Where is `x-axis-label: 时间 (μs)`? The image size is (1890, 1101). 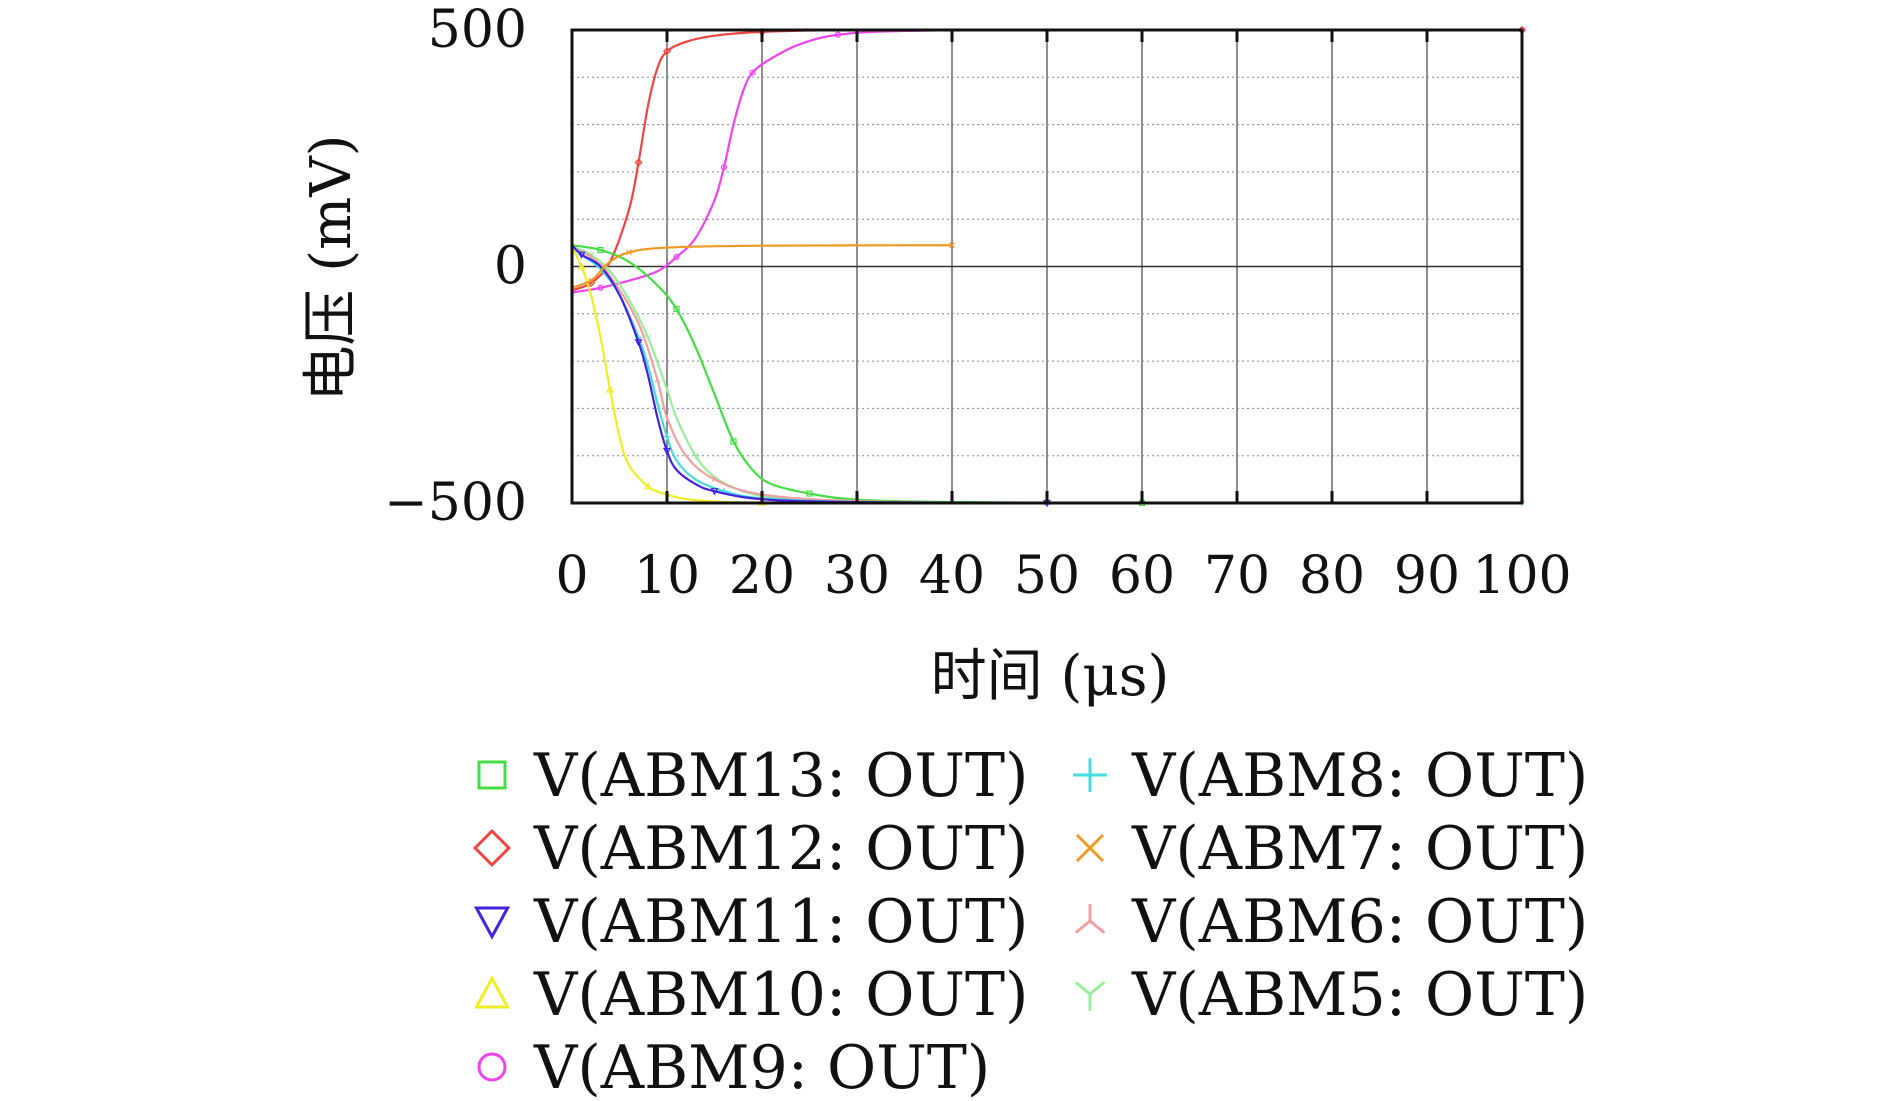
x-axis-label: 时间 (μs) is located at coordinates (1050, 676).